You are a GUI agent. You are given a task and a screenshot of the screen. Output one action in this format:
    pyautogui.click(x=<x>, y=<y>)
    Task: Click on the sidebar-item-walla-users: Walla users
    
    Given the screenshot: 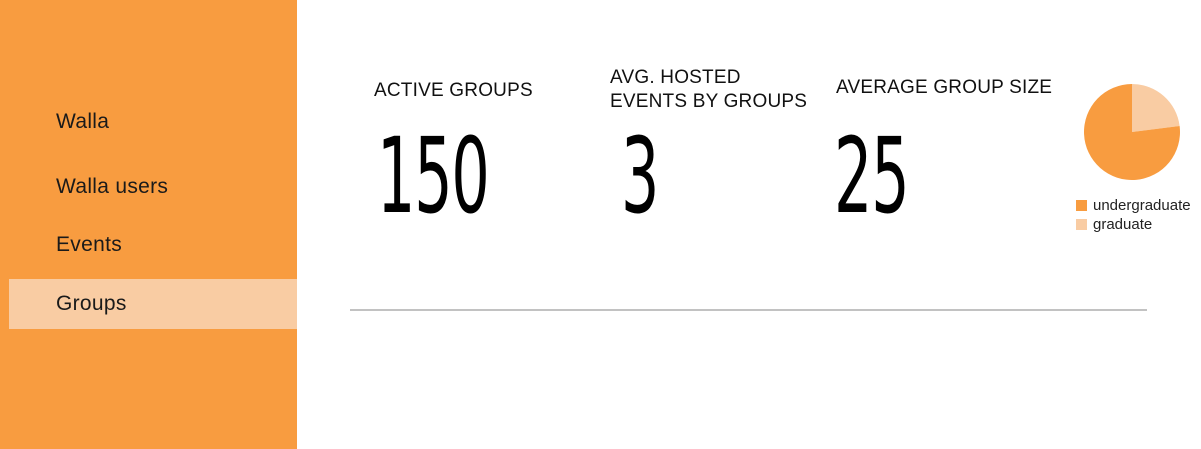 What is the action you would take?
    pyautogui.click(x=153, y=187)
    